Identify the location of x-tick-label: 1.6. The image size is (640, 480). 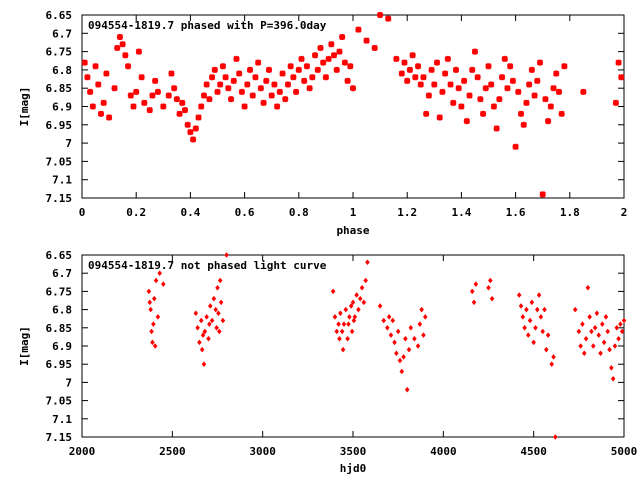
(516, 212).